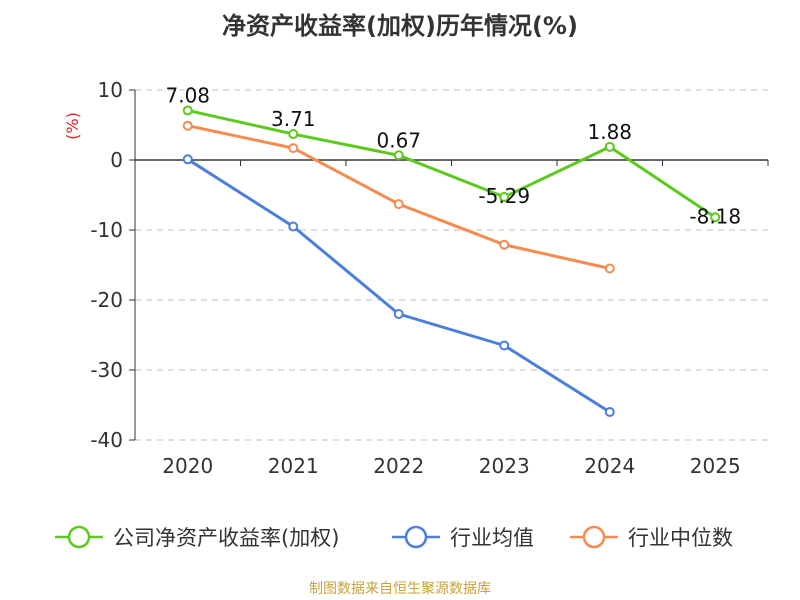 This screenshot has width=800, height=600. Describe the element at coordinates (72, 126) in the screenshot. I see `y-axis-label: (%)` at that location.